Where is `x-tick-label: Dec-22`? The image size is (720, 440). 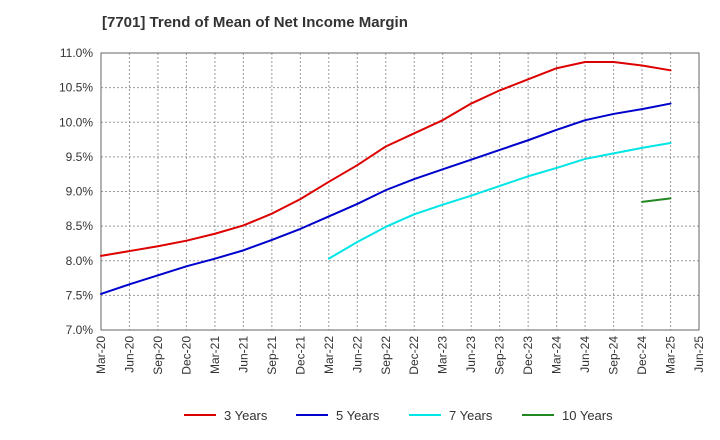
x-tick-label: Dec-22 is located at coordinates (414, 355).